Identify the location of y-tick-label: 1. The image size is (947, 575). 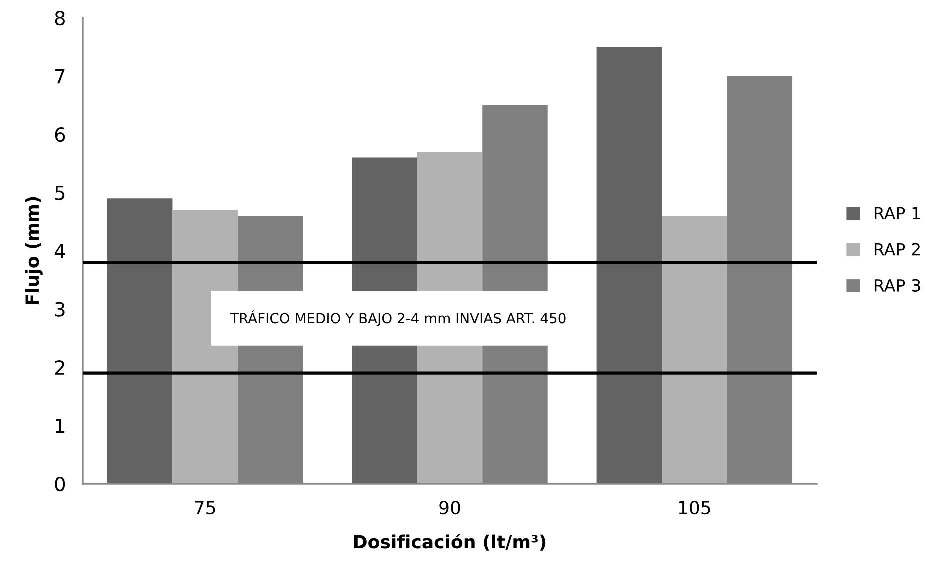
(60, 426).